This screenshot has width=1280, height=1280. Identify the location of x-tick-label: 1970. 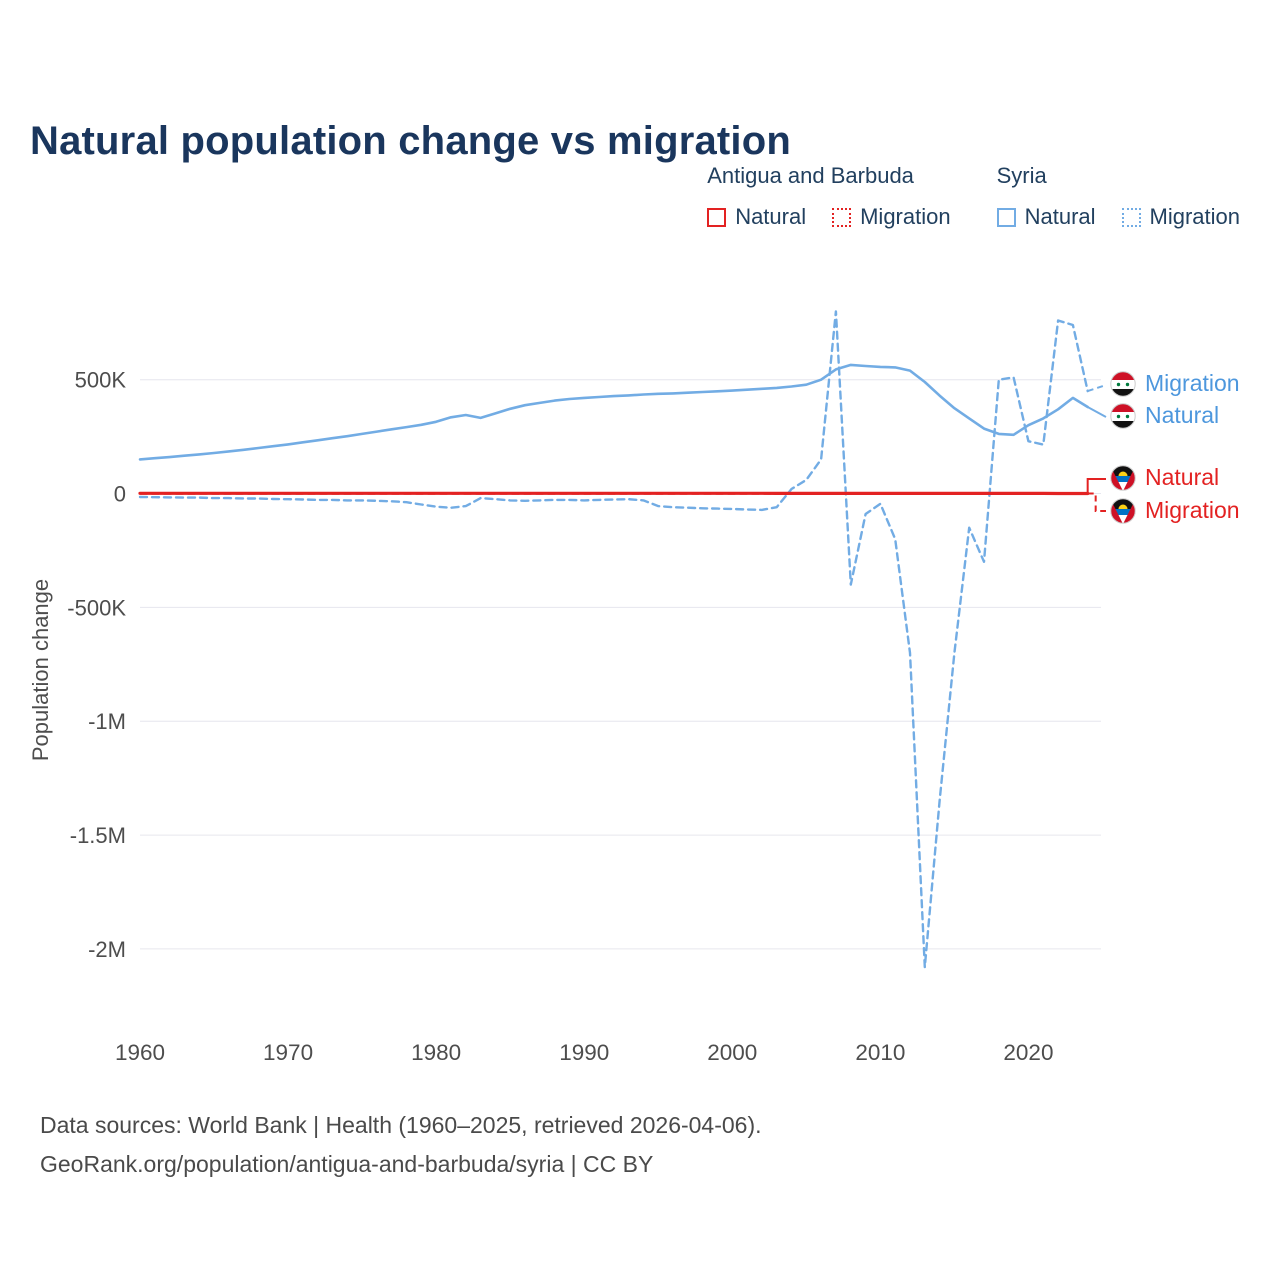
(288, 1052).